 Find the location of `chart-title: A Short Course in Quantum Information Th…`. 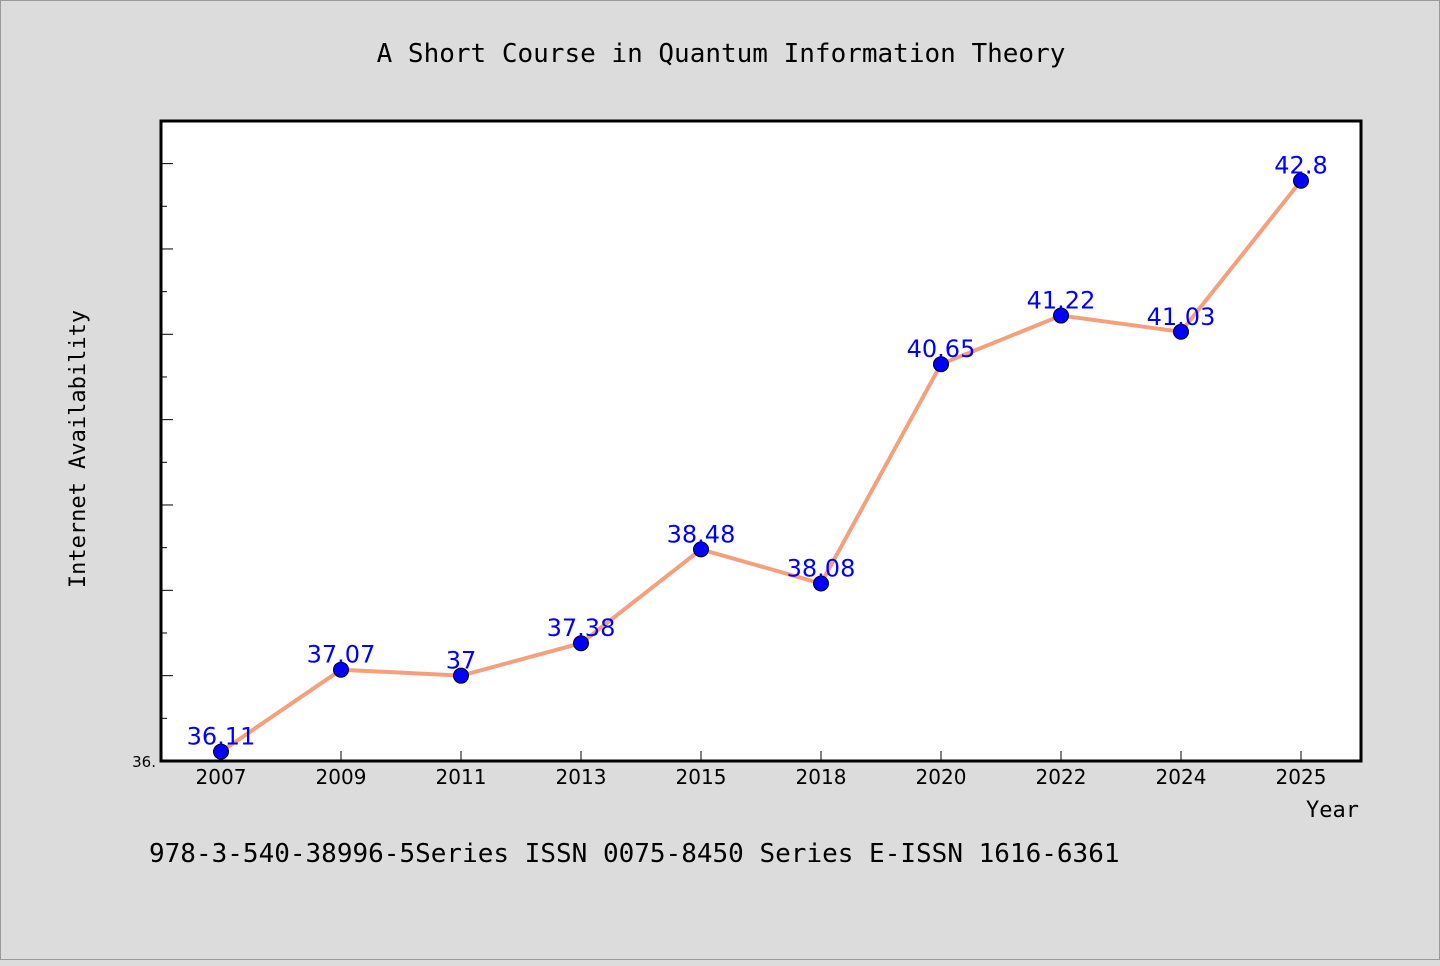

chart-title: A Short Course in Quantum Information Th… is located at coordinates (721, 54).